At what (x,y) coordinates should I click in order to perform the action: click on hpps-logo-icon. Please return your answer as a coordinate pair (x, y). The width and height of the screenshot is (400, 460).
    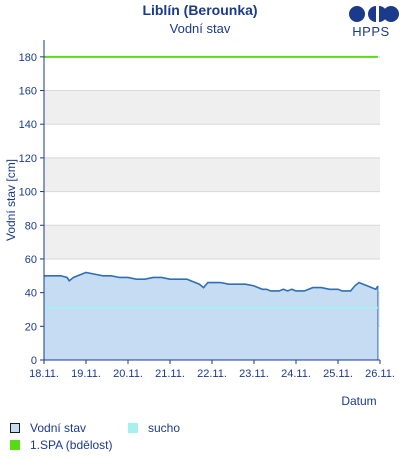
    Looking at the image, I should click on (374, 14).